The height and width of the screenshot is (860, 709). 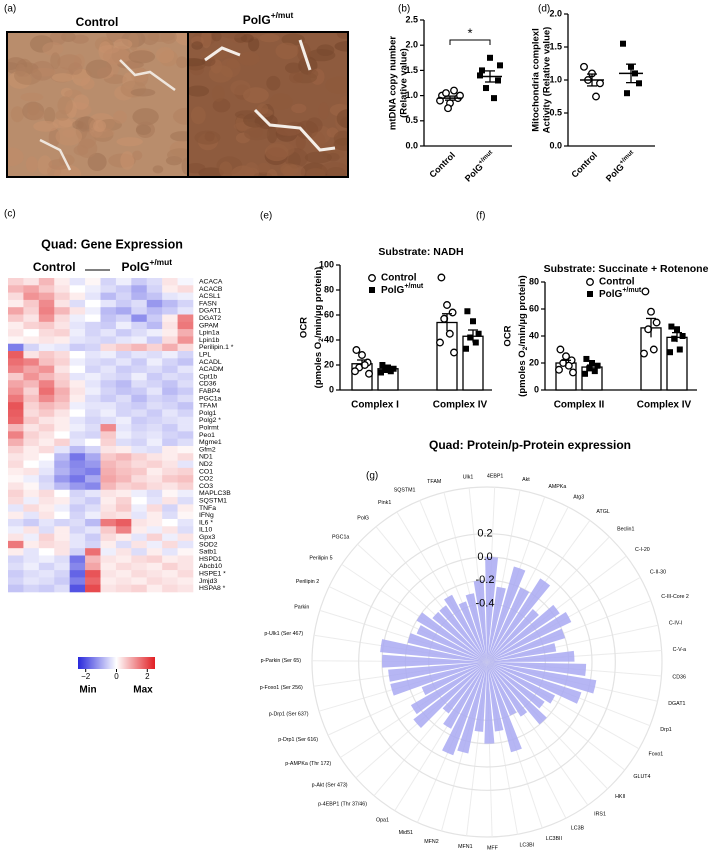 What do you see at coordinates (484, 534) in the screenshot?
I see `r-tick-label: 0.2` at bounding box center [484, 534].